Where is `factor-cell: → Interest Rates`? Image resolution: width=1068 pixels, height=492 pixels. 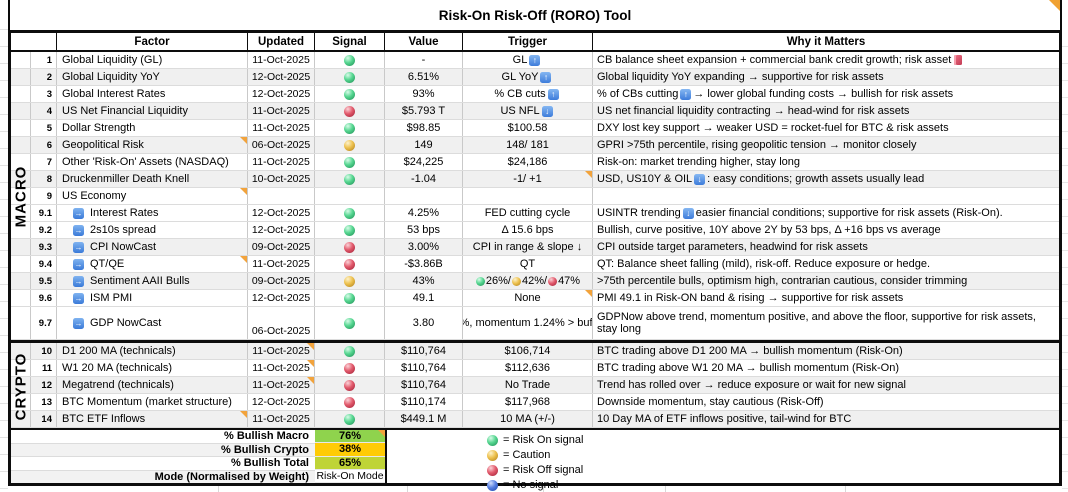
factor-cell: → Interest Rates is located at coordinates (152, 213).